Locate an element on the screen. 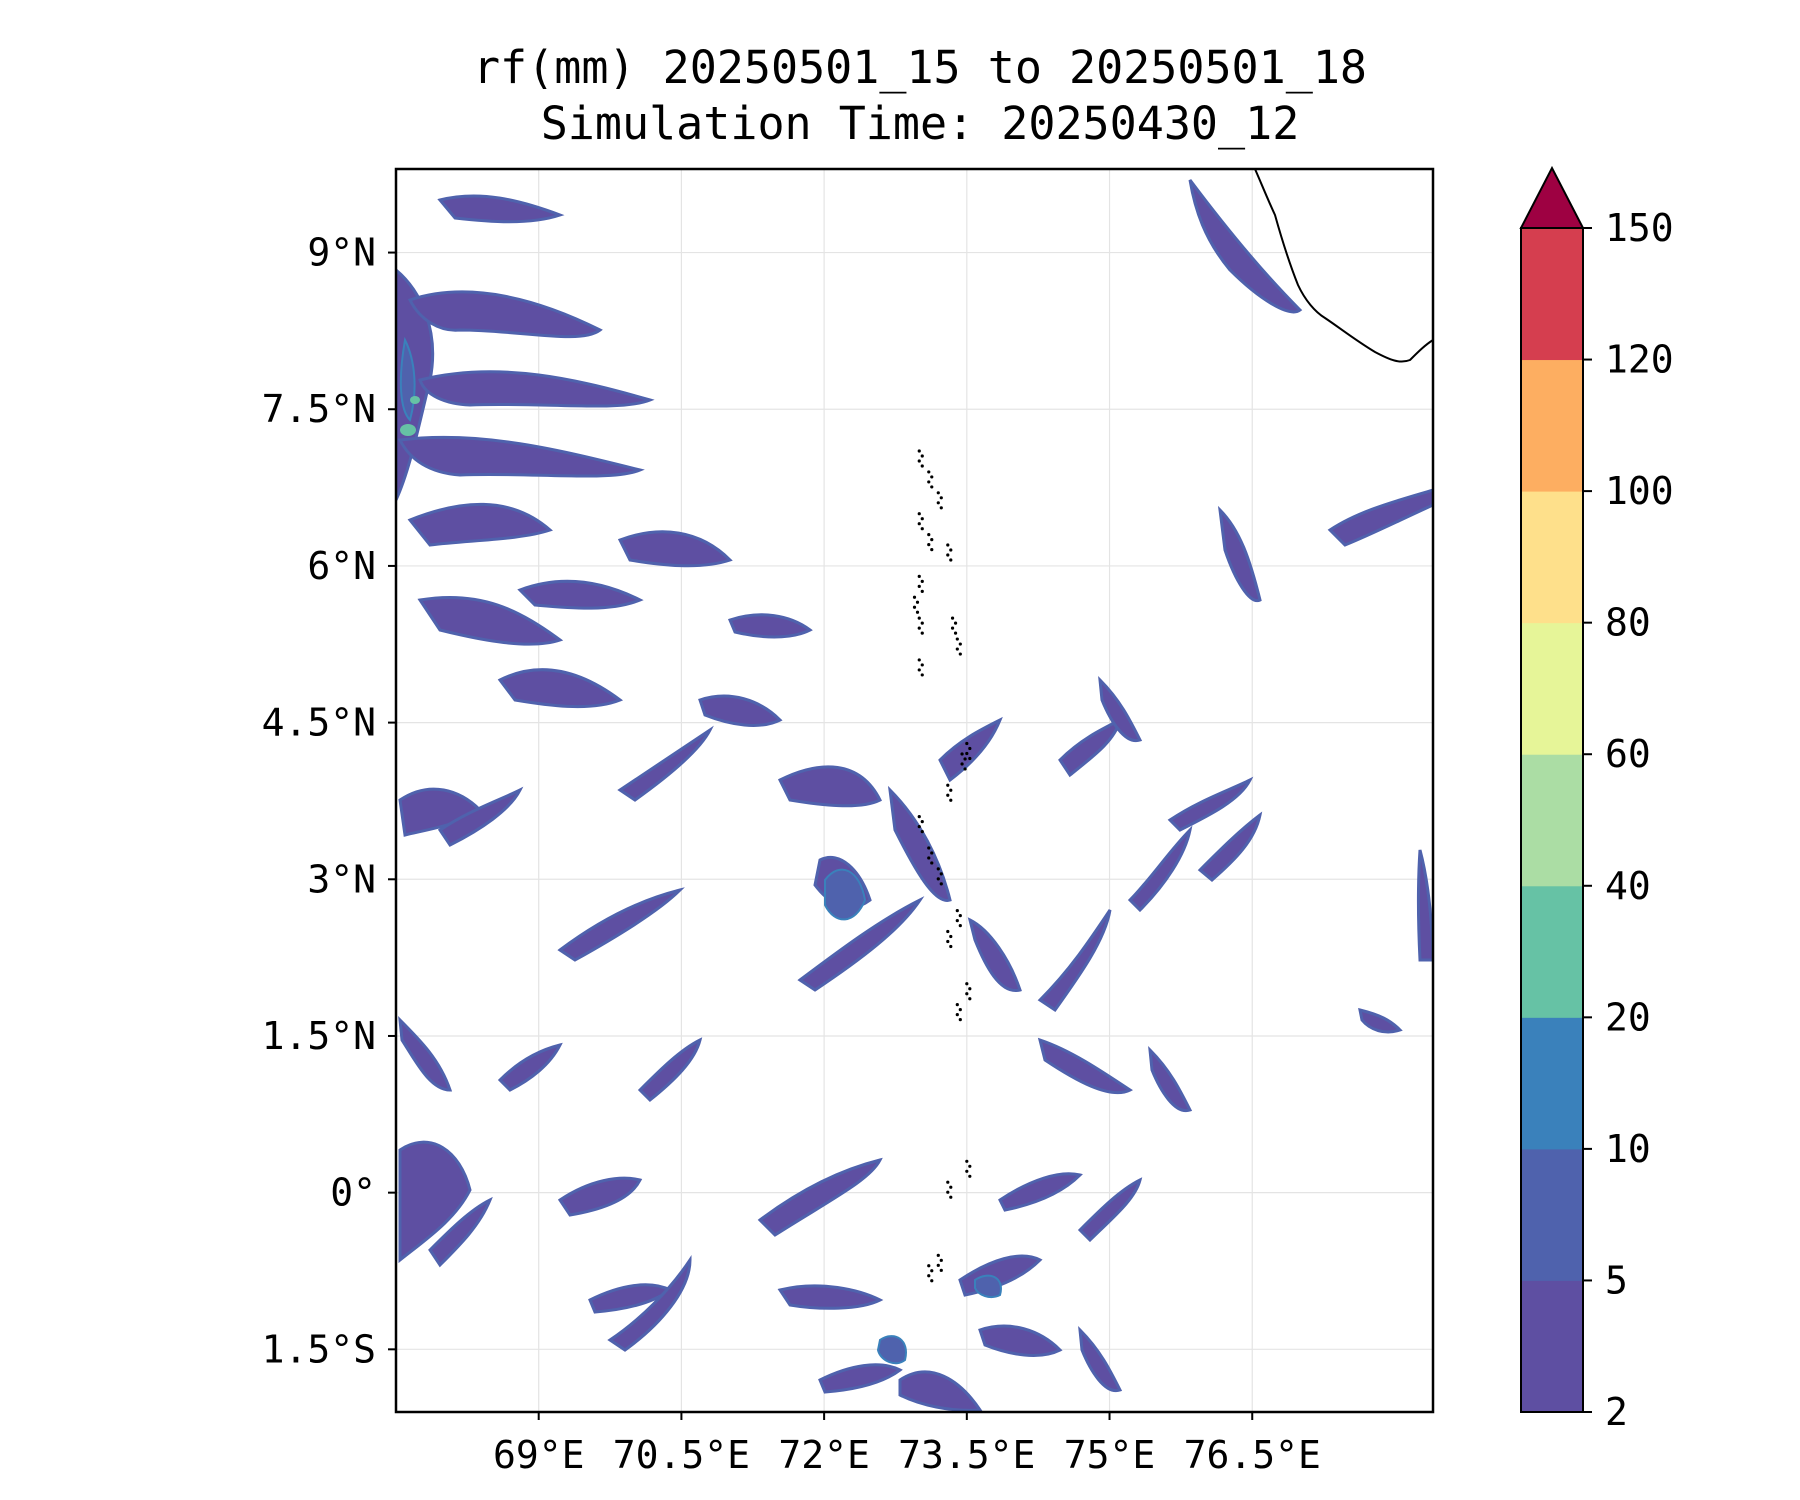 The height and width of the screenshot is (1500, 1800). rain-peak is located at coordinates (408, 430).